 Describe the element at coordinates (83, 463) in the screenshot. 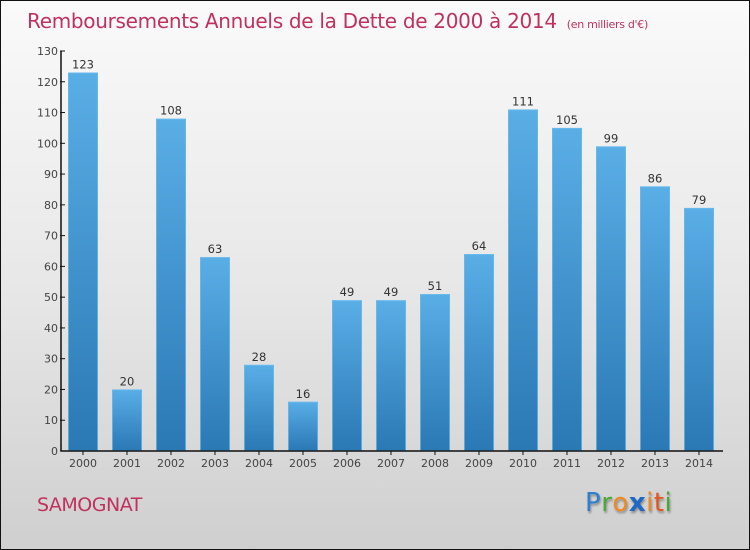

I see `x-tick-label: 2000` at that location.